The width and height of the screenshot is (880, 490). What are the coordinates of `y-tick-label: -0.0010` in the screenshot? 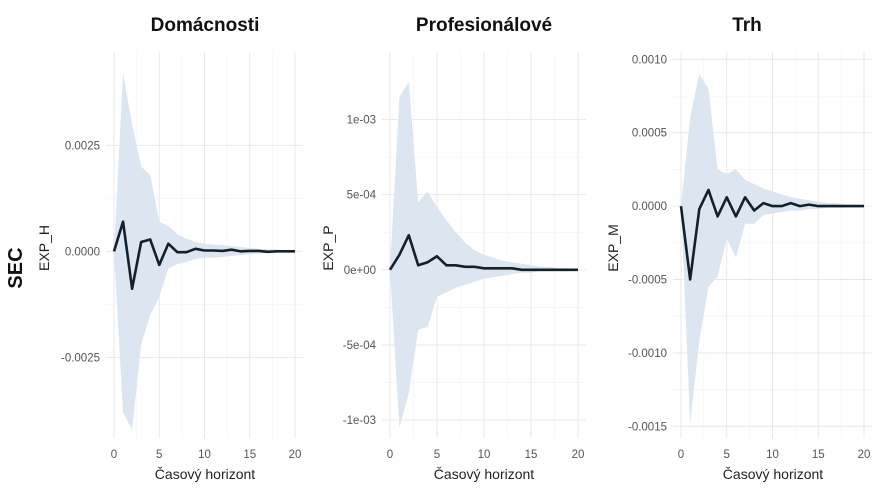 It's located at (647, 354).